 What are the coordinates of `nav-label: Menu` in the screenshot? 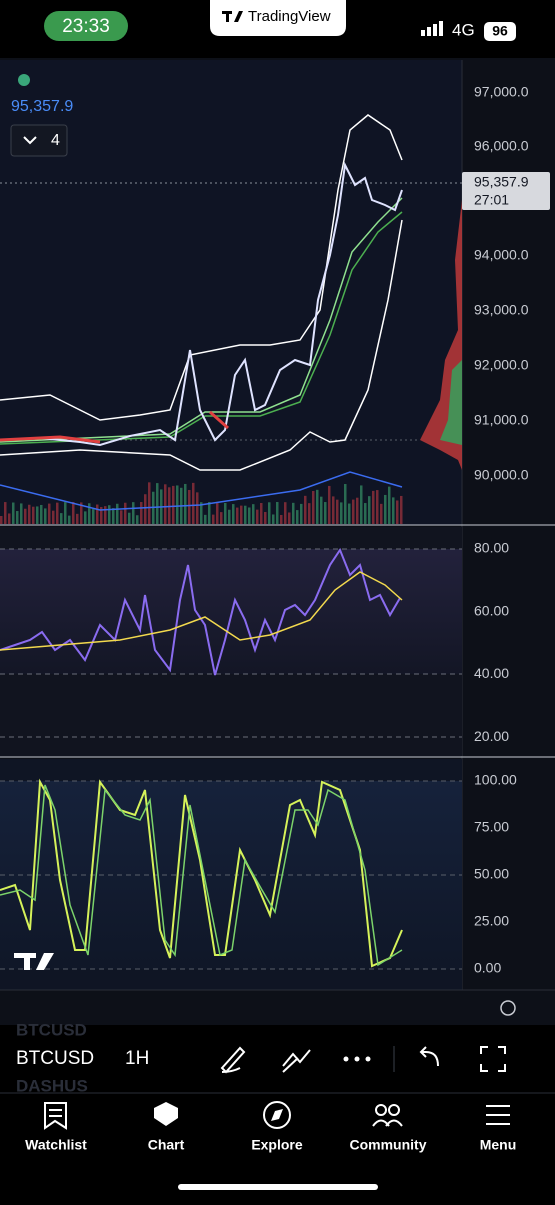 It's located at (498, 1145).